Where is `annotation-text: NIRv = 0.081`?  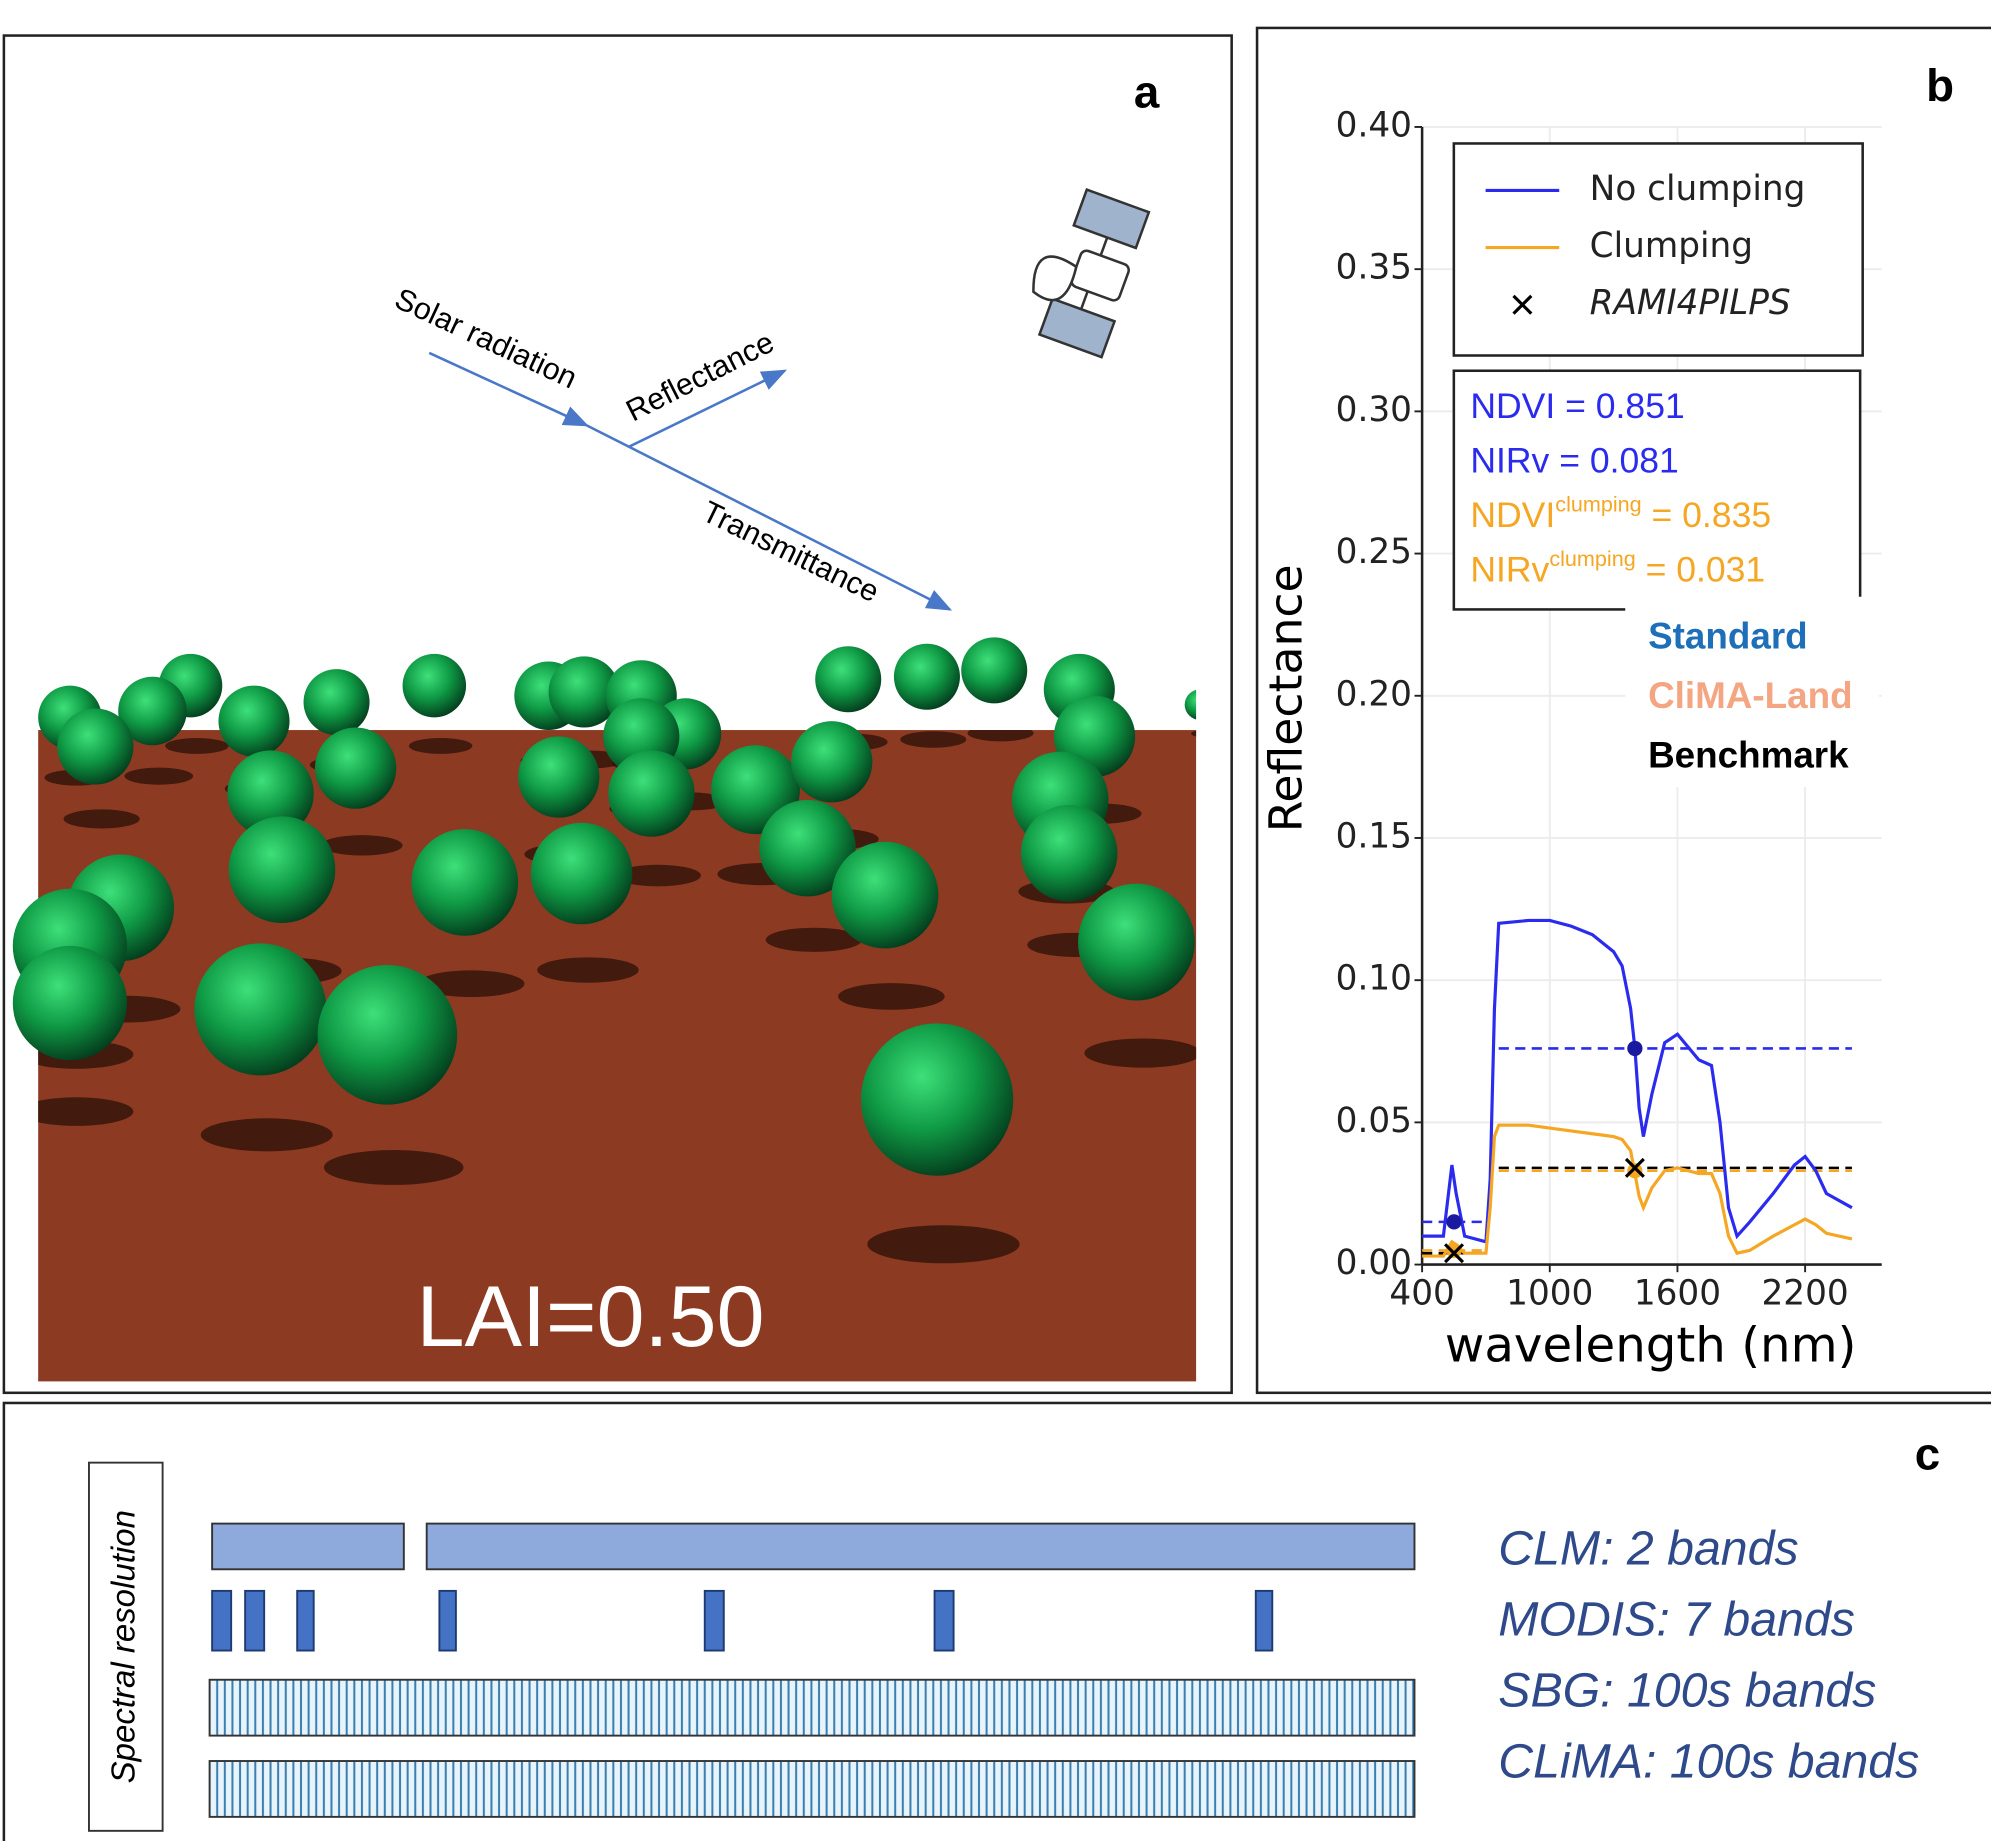
annotation-text: NIRv = 0.081 is located at coordinates (1574, 461).